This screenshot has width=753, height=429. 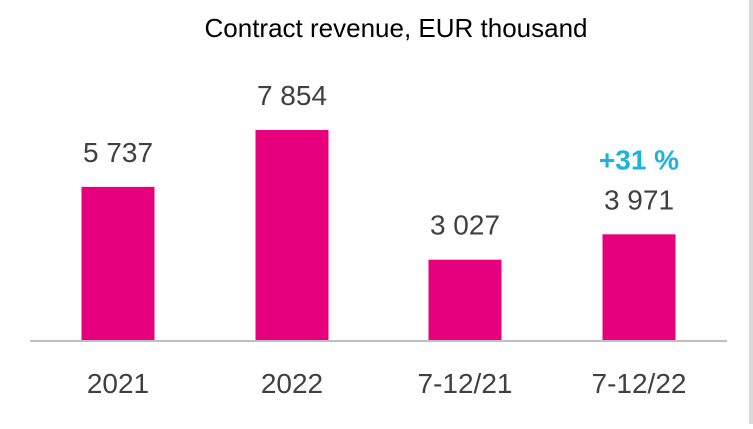 What do you see at coordinates (639, 159) in the screenshot?
I see `growth-annotation: +31 %` at bounding box center [639, 159].